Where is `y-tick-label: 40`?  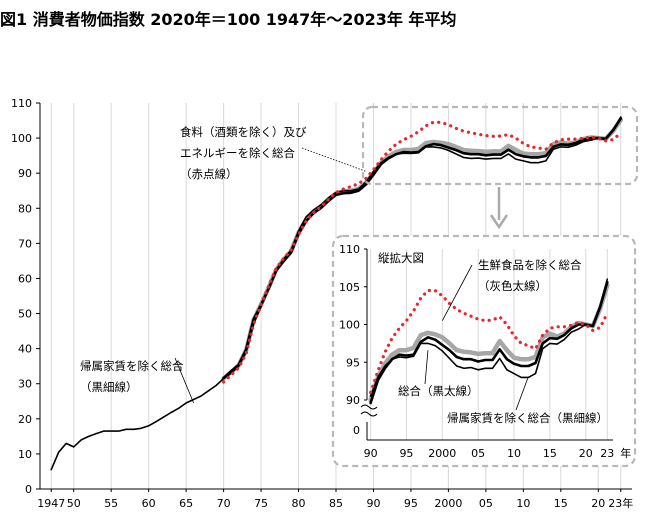 y-tick-label: 40 is located at coordinates (25, 349).